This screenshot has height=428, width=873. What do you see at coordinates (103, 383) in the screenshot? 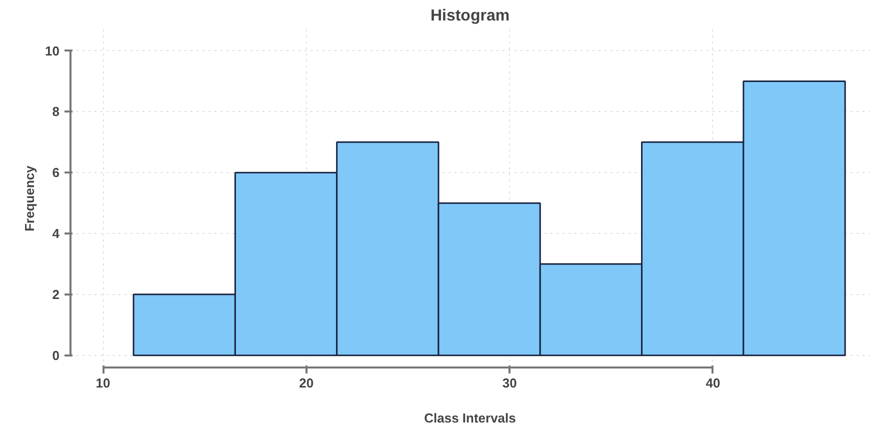
I see `x-tick-label: 10` at bounding box center [103, 383].